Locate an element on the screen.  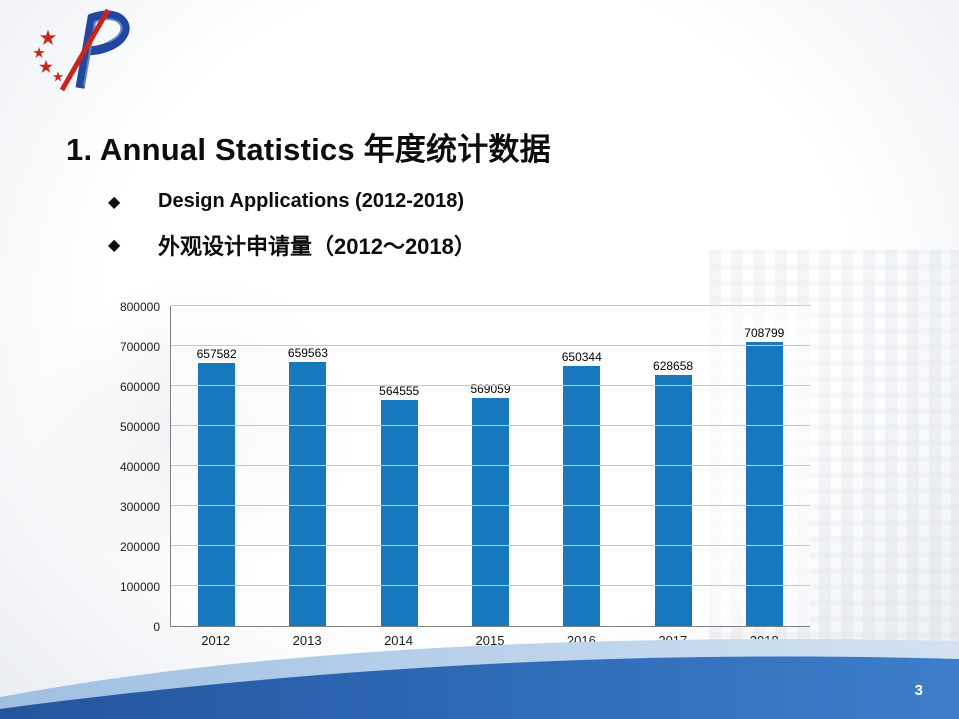
bar-2015 is located at coordinates (490, 512).